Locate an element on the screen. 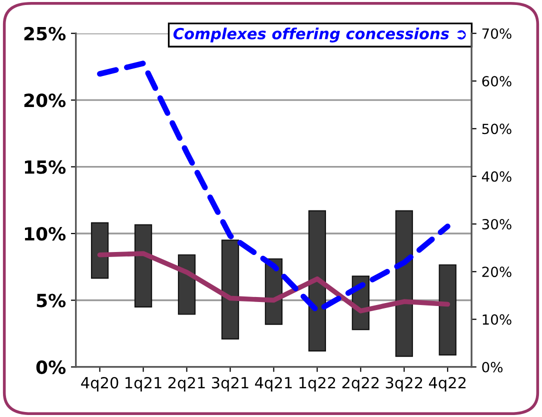 Image resolution: width=542 pixels, height=417 pixels. y-tick-label: 0% is located at coordinates (51, 367).